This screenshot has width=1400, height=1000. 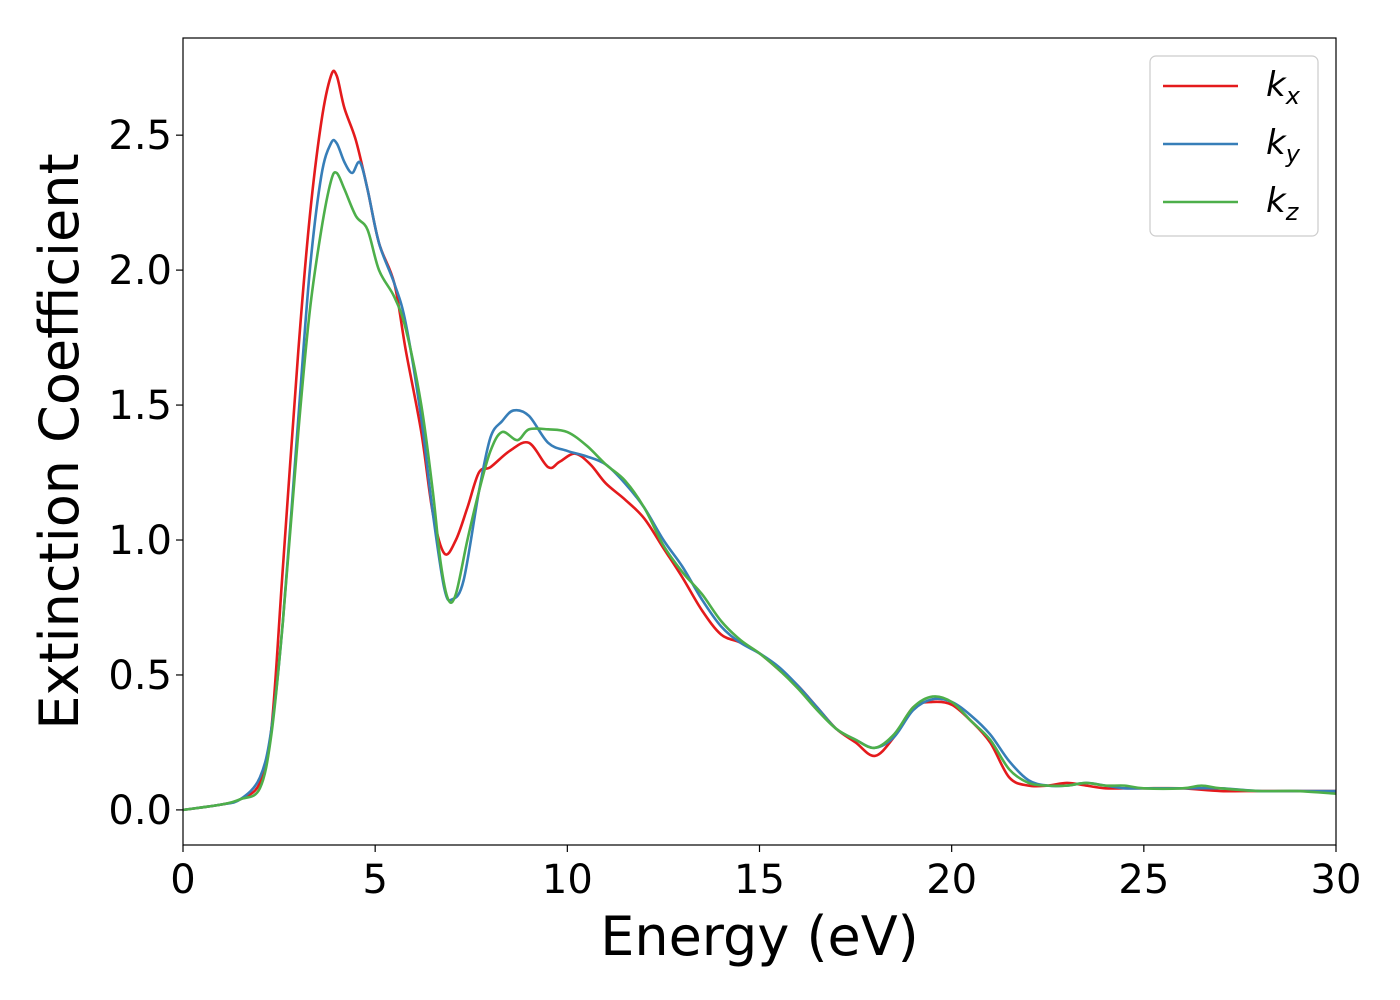 I want to click on y-axis: 0.0 0.5 1.0 1.5 2.0 2.5, so click(x=145, y=473).